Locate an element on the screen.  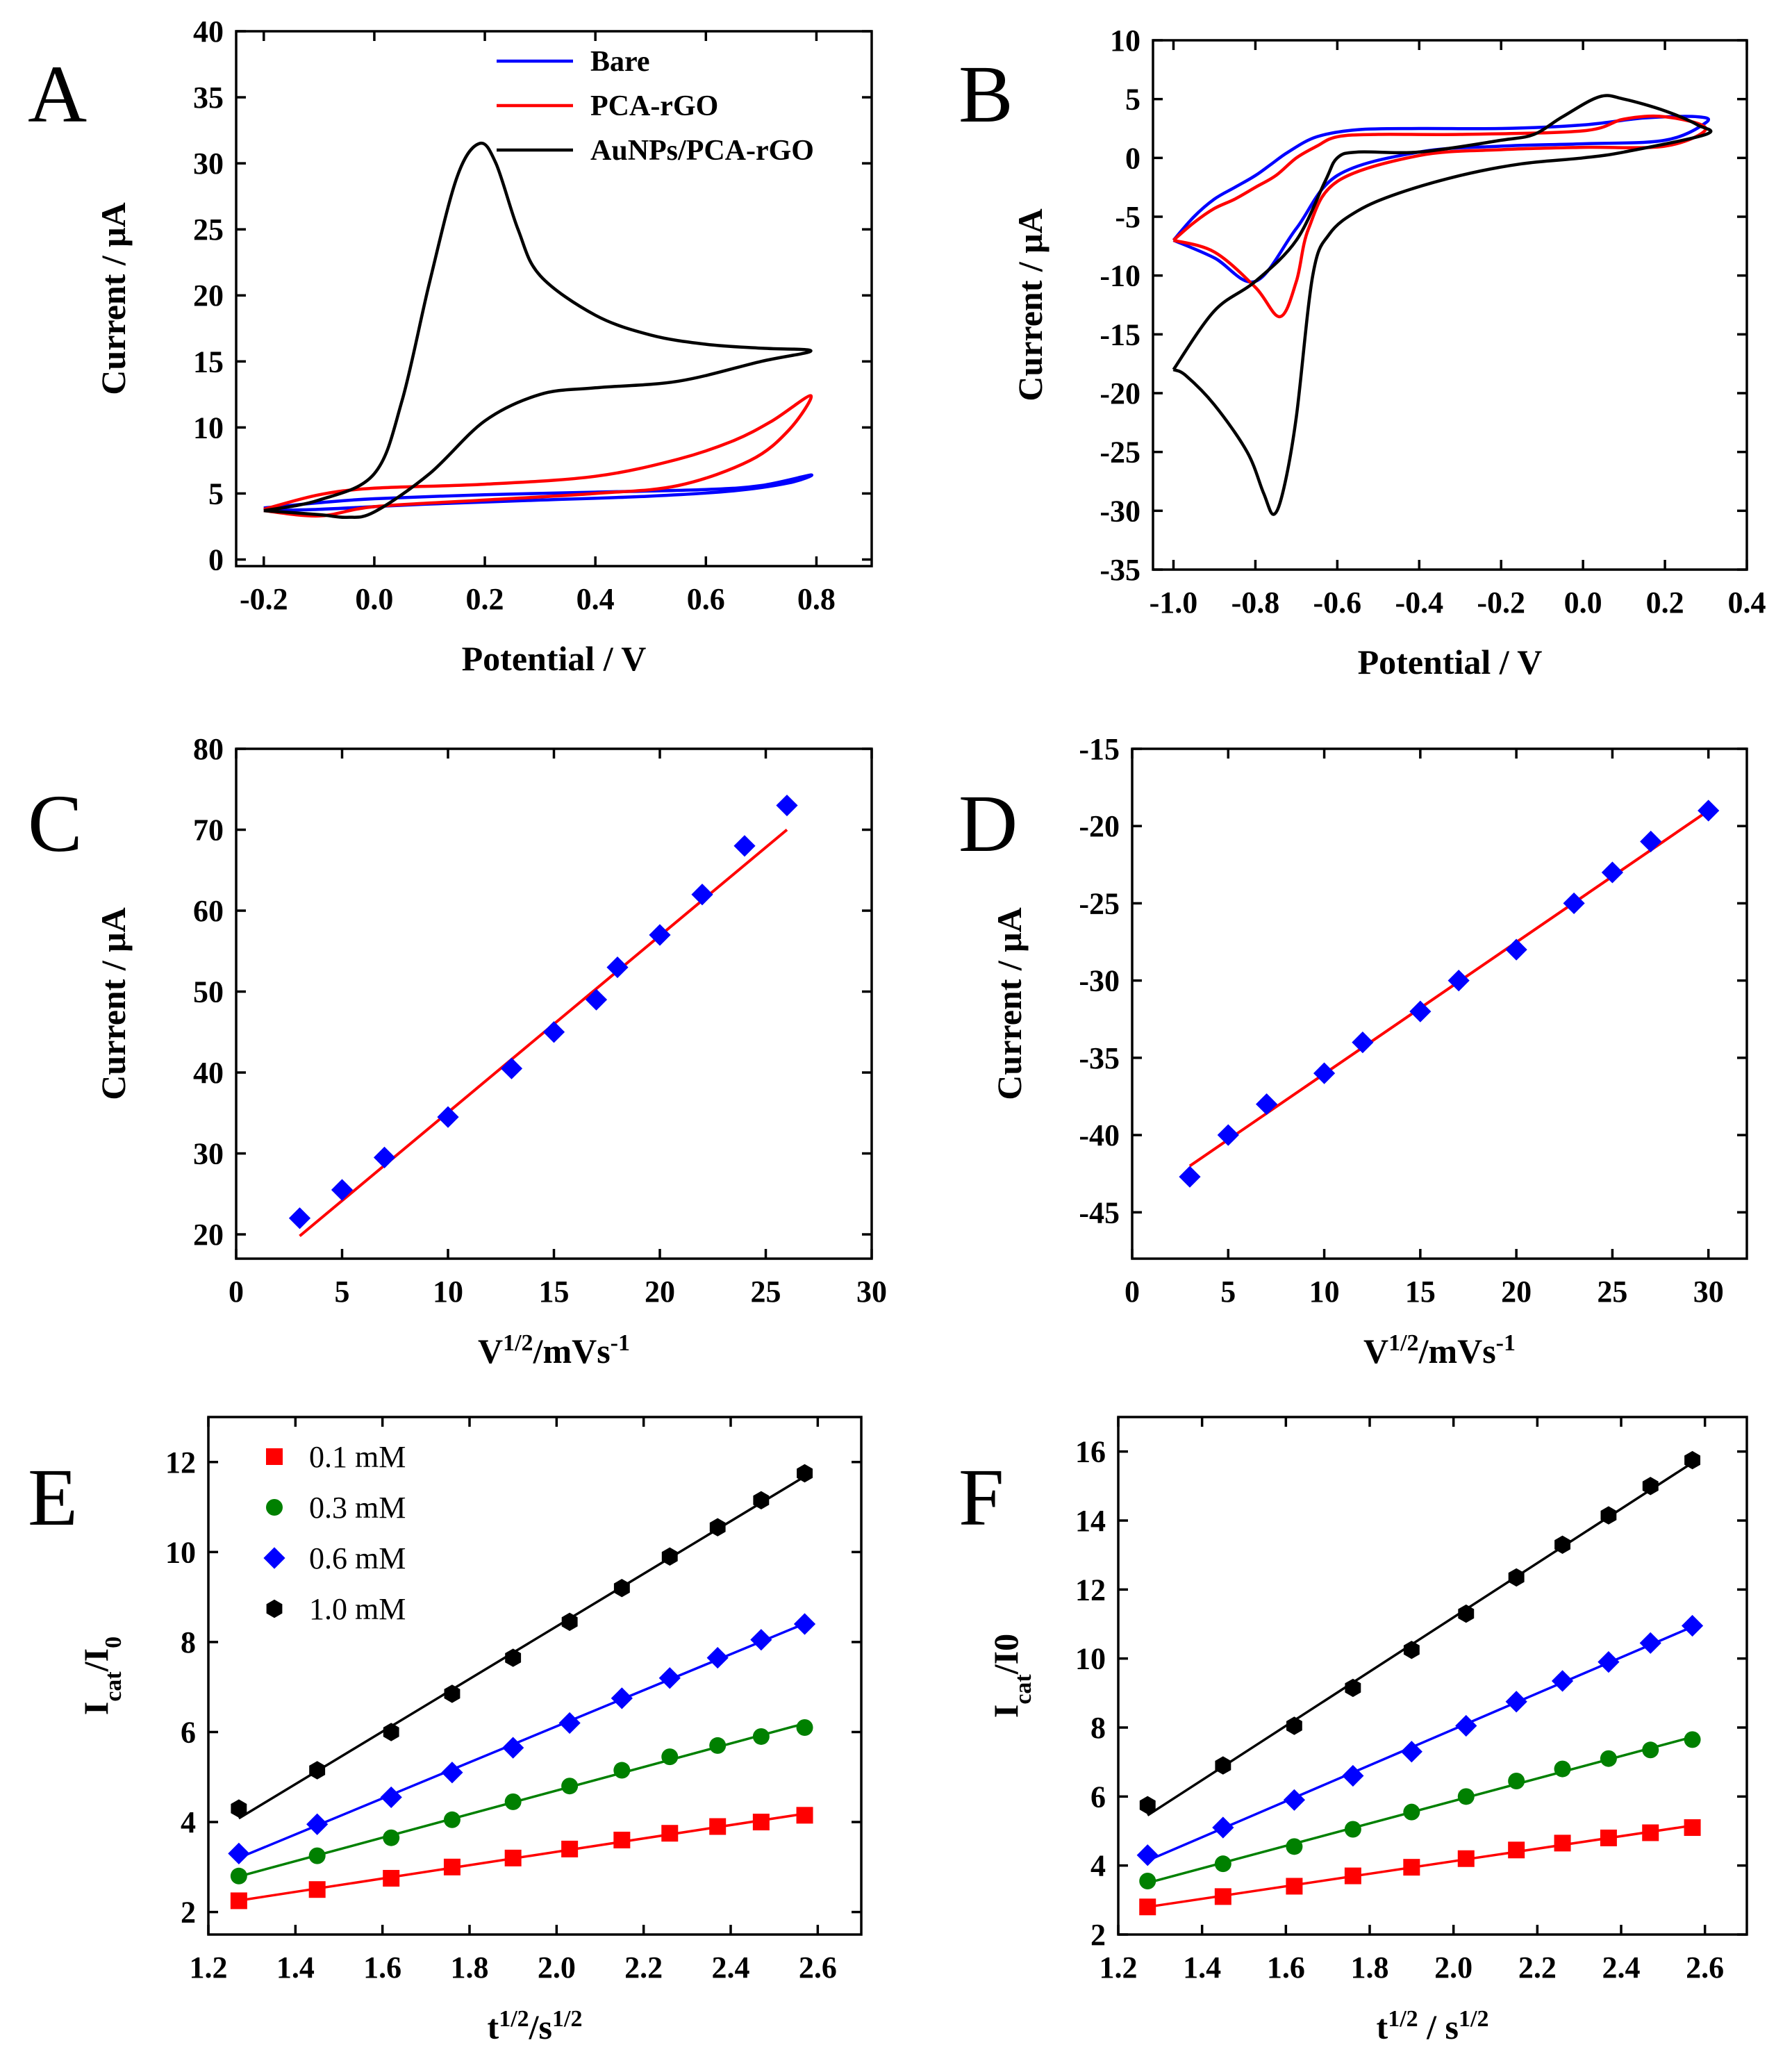
x-tick-label: 10 is located at coordinates (448, 1292).